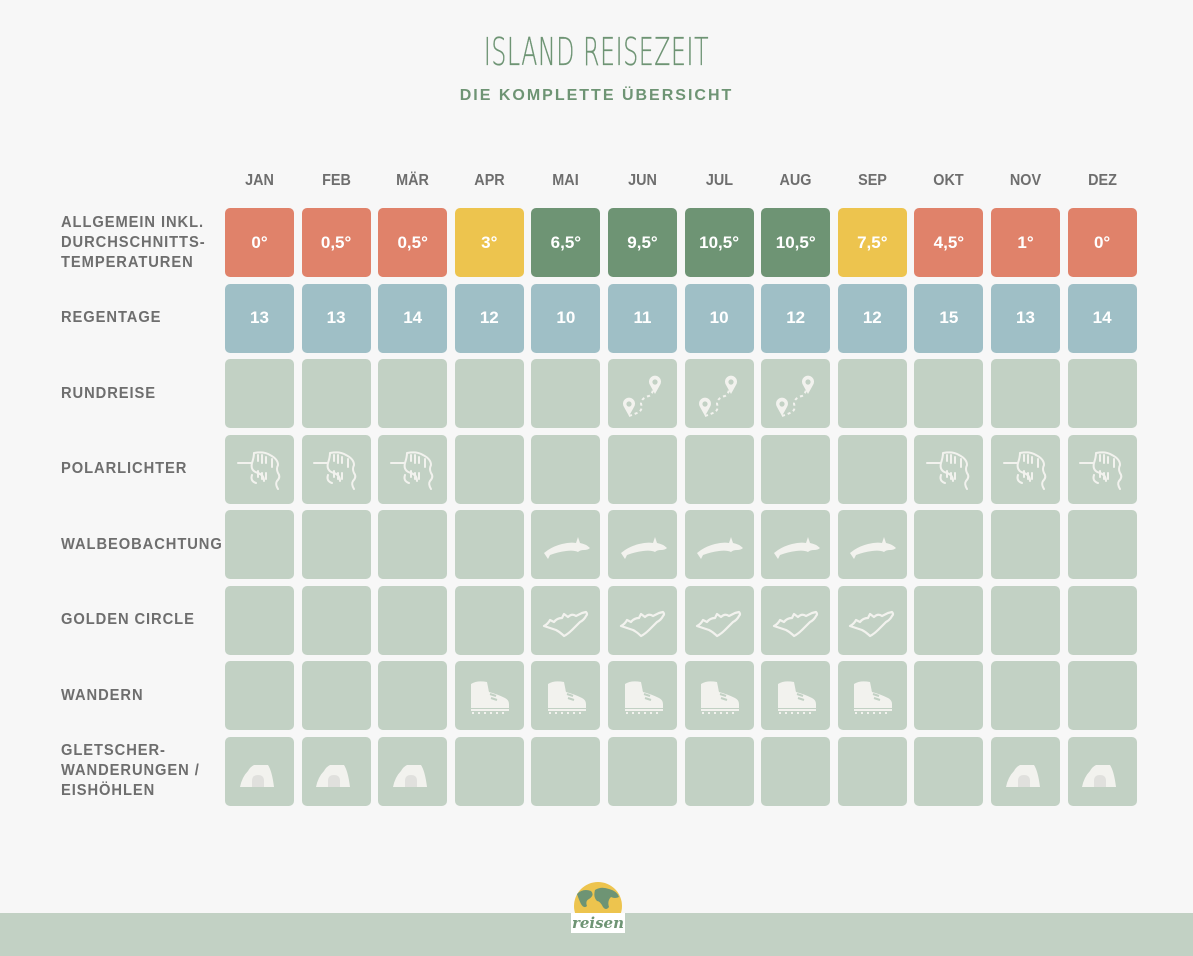 The height and width of the screenshot is (956, 1193). I want to click on month-header-okt: OKT, so click(949, 180).